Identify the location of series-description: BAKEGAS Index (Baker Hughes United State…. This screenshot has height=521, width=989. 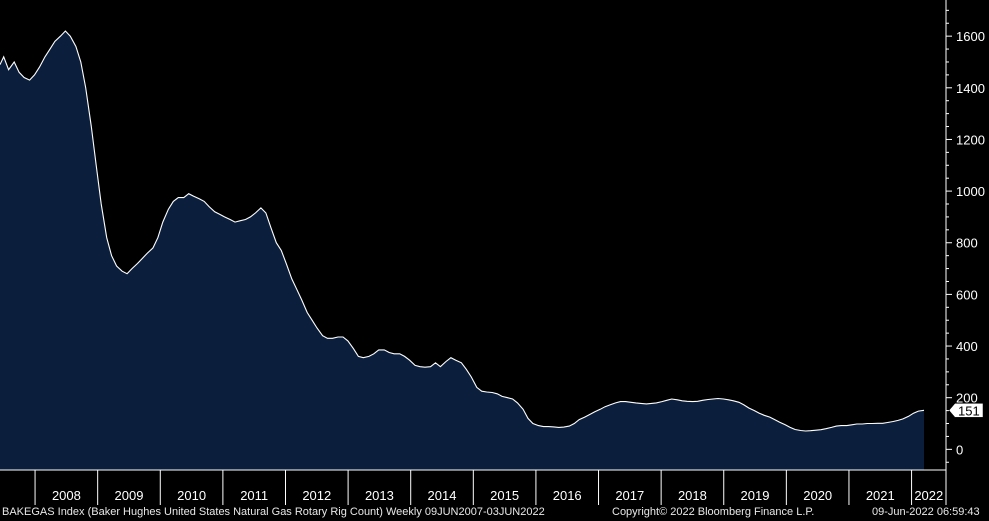
(273, 512).